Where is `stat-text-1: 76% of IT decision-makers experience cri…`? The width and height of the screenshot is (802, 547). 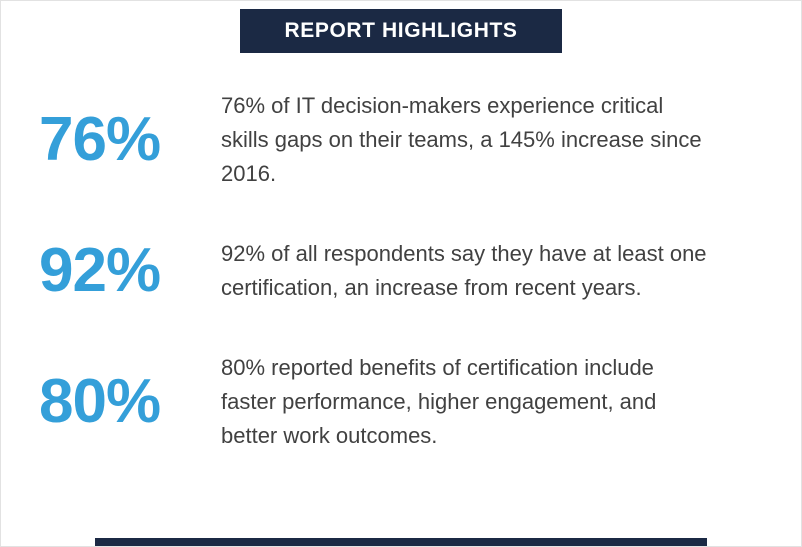
stat-text-1: 76% of IT decision-makers experience cri… is located at coordinates (461, 139).